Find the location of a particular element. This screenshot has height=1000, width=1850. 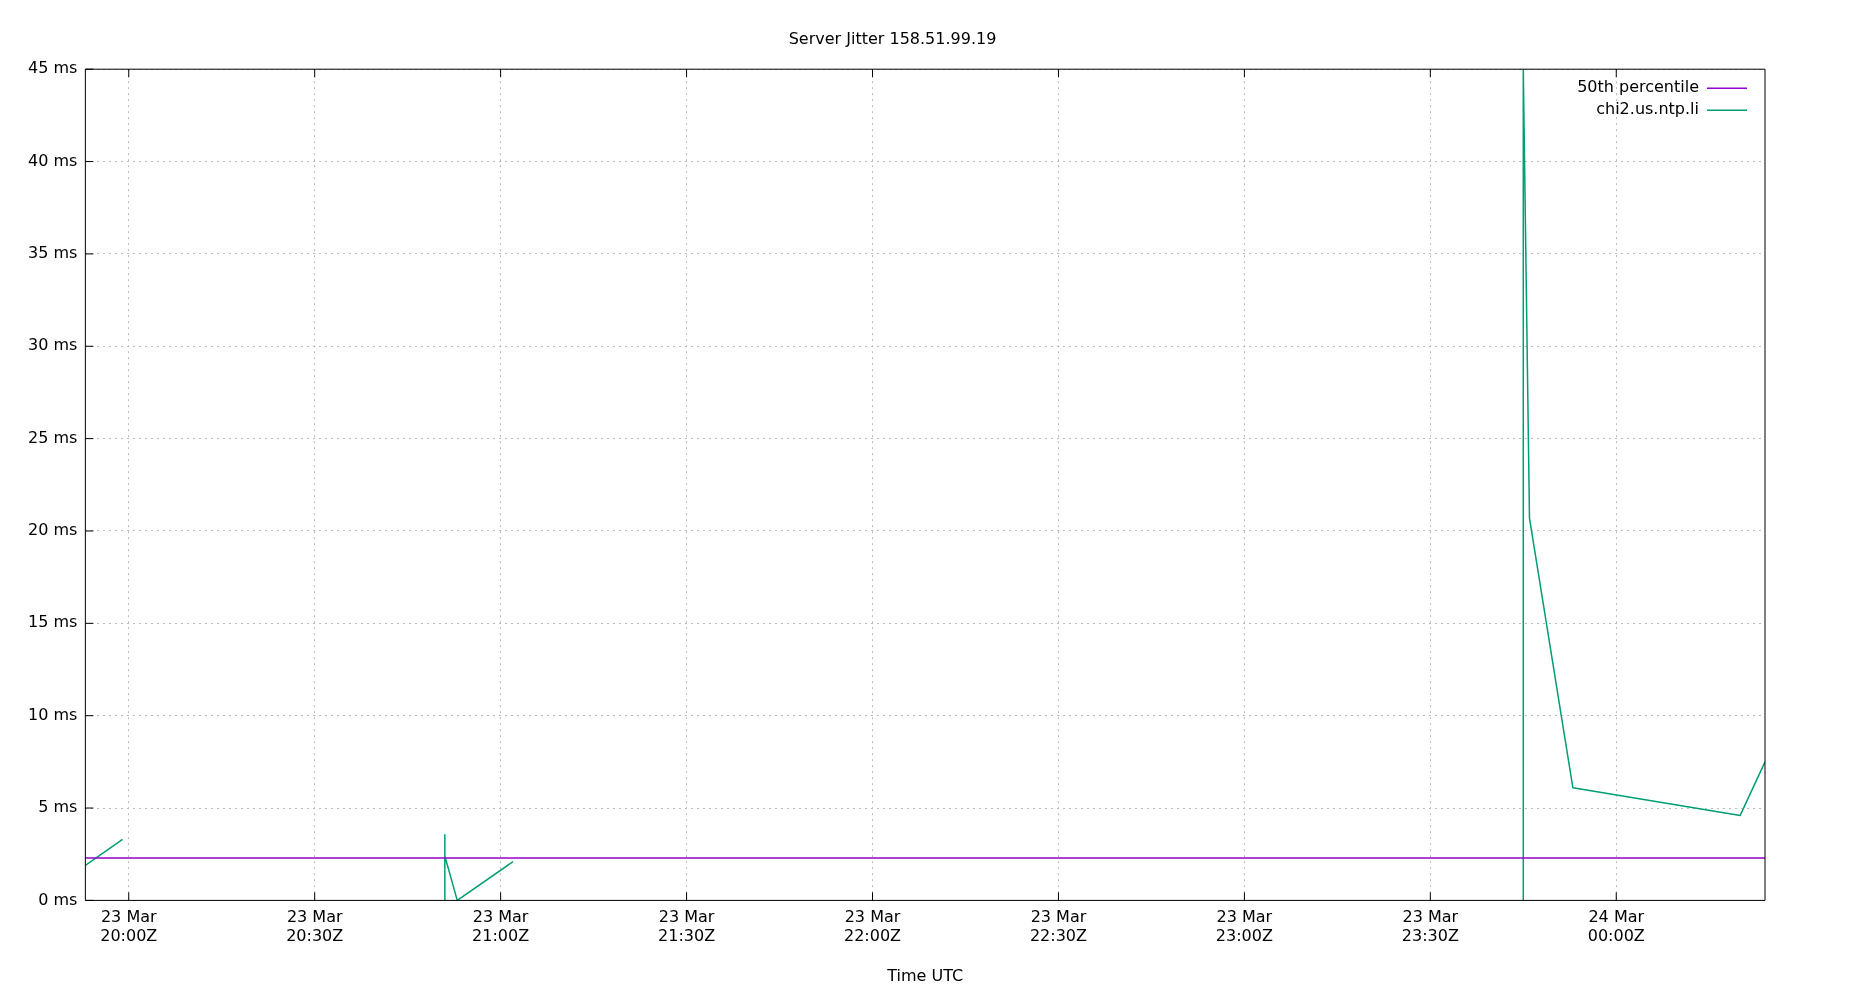

x-tick-label: 23 Mar 22:30Z is located at coordinates (1058, 926).